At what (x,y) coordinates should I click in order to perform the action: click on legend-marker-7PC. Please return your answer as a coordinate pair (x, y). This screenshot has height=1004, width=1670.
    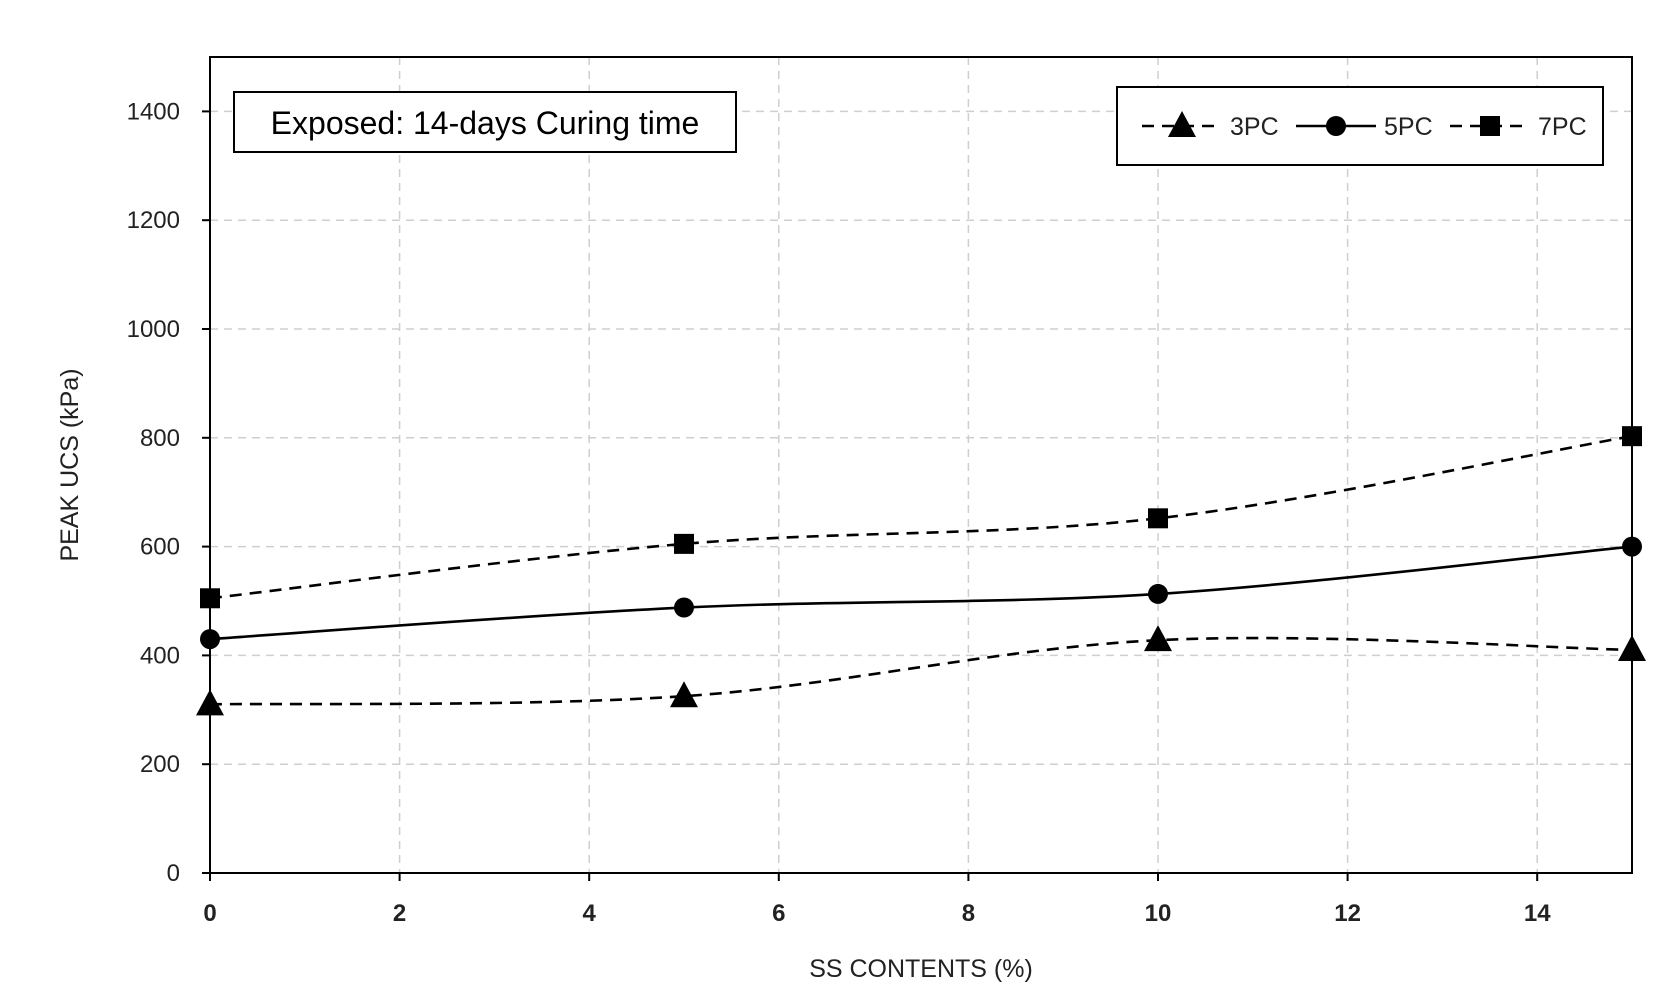
    Looking at the image, I should click on (1490, 126).